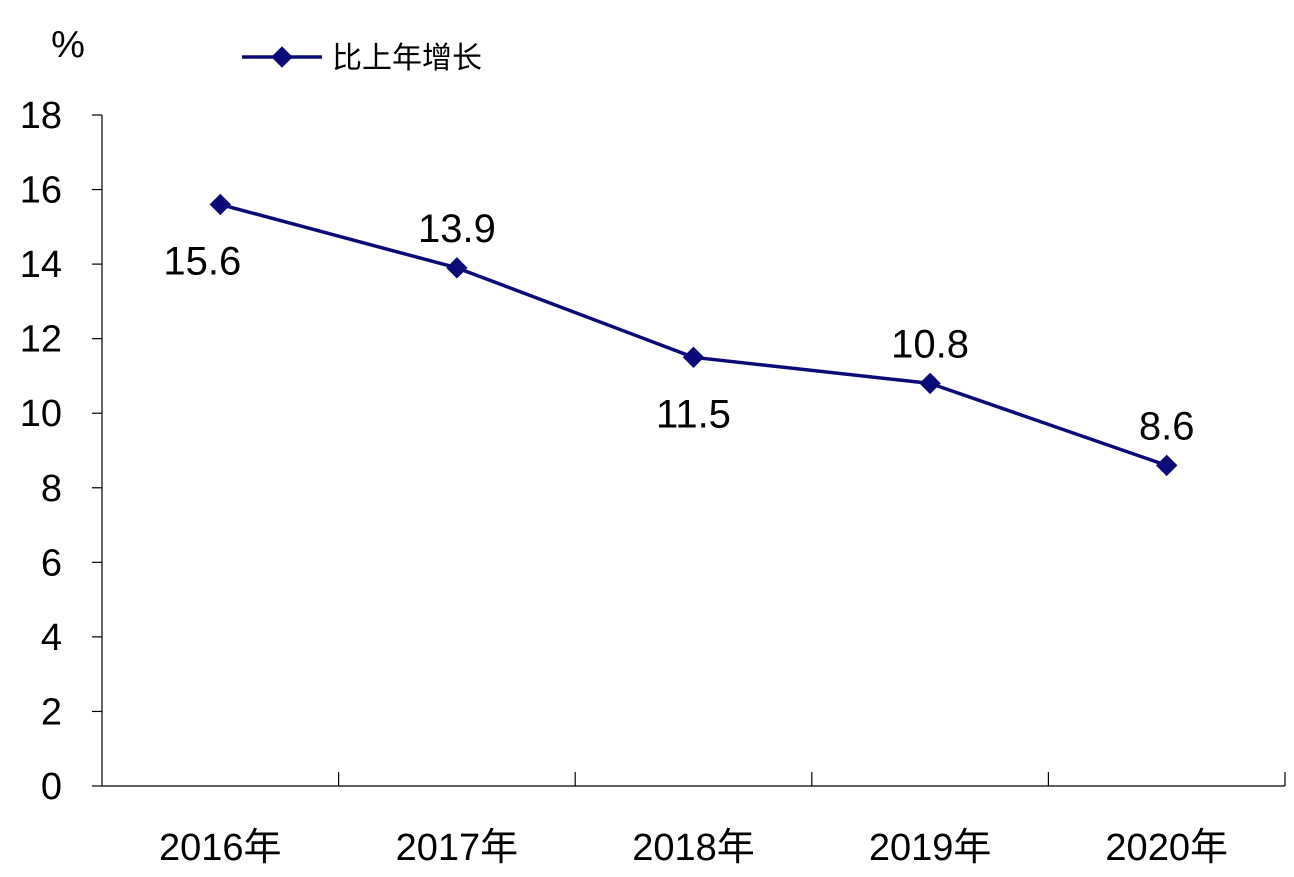  What do you see at coordinates (41, 191) in the screenshot?
I see `y-tick-label: 16` at bounding box center [41, 191].